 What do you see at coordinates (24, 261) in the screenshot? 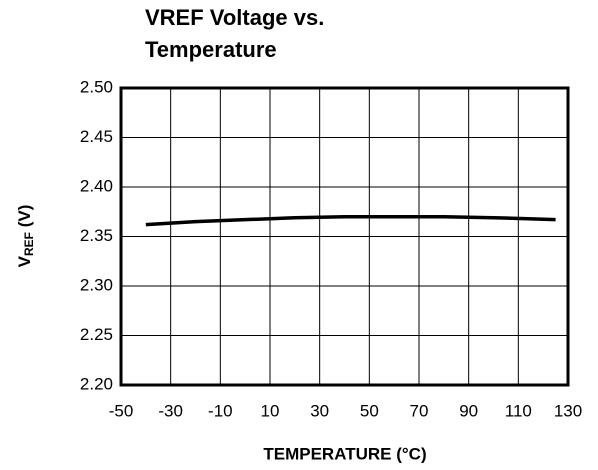
I see `y-label-main: V` at bounding box center [24, 261].